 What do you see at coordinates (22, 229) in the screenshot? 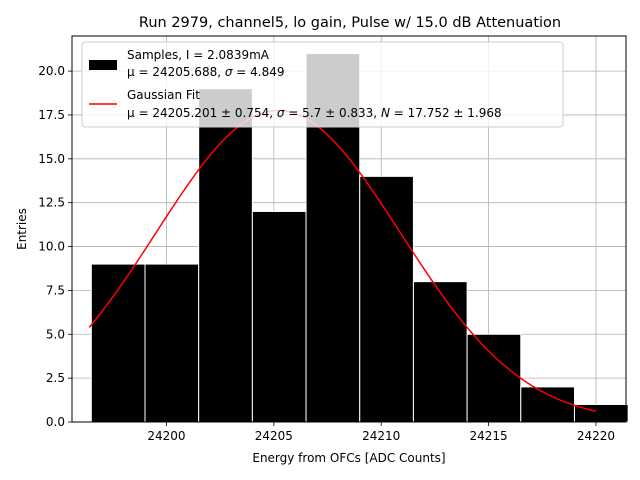
I see `y-axis-label: Entries` at bounding box center [22, 229].